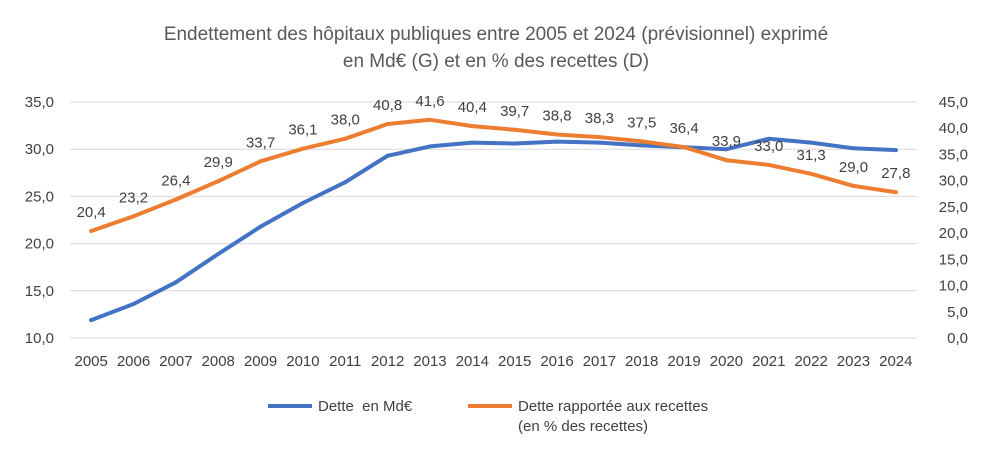 The width and height of the screenshot is (992, 457). Describe the element at coordinates (365, 406) in the screenshot. I see `legend-label-debt: Dette en Md€` at that location.